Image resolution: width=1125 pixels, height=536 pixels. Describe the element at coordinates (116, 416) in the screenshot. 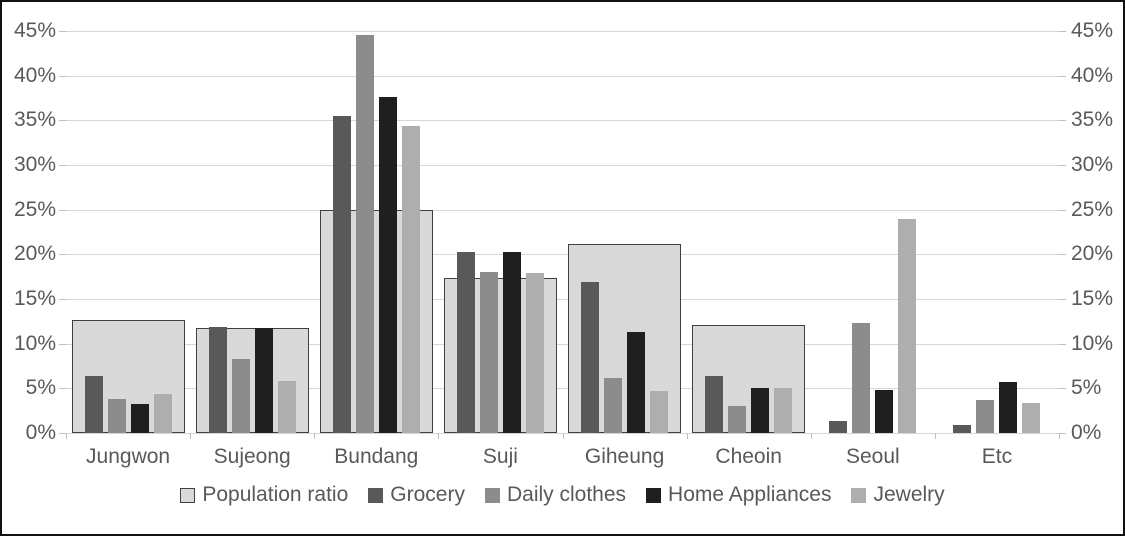

I see `bar-daily-clothes-jungwon` at that location.